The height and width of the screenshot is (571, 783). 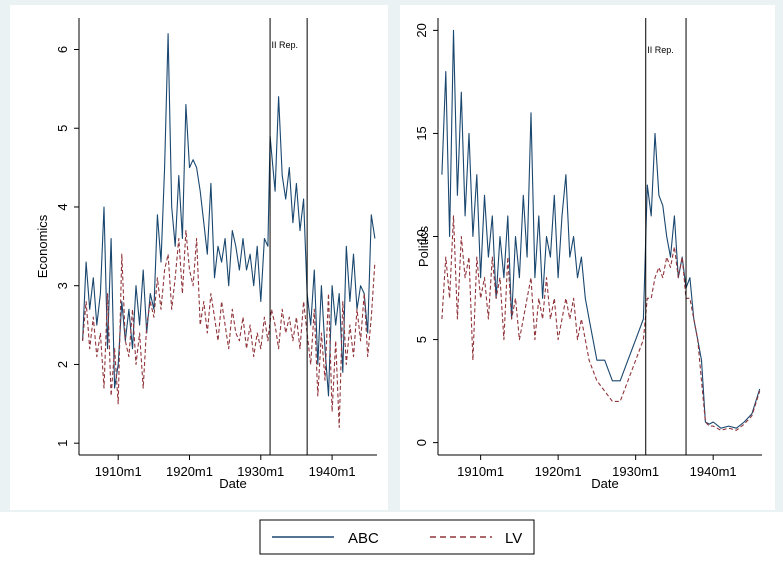 I want to click on politics-annotation-ii-rep: II Rep., so click(x=660, y=50).